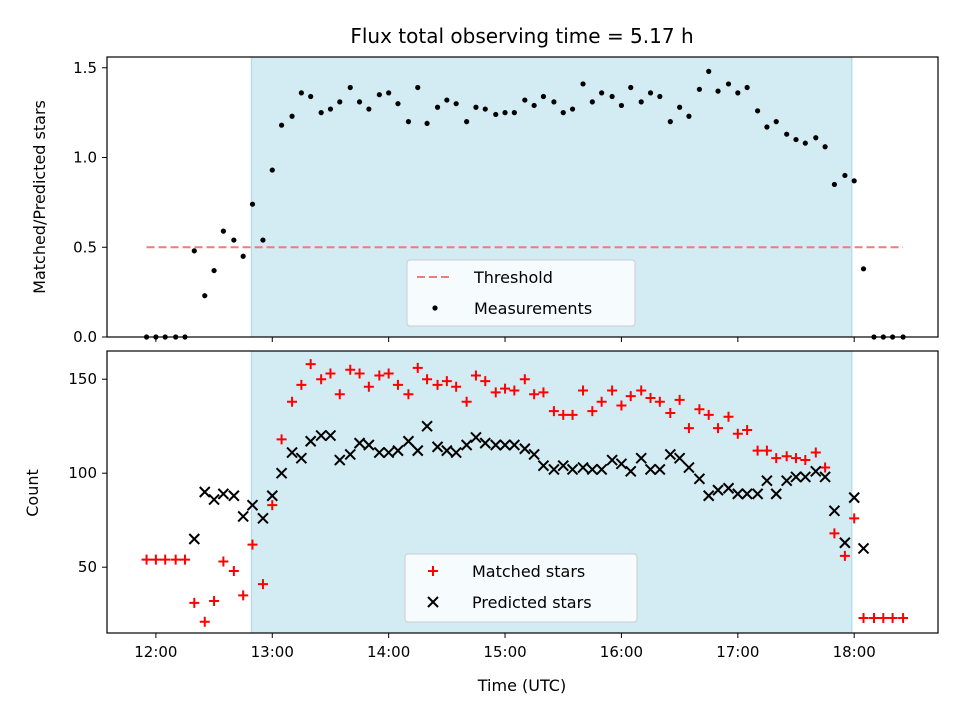  Describe the element at coordinates (521, 293) in the screenshot. I see `top-legend: Threshold Measurements` at that location.